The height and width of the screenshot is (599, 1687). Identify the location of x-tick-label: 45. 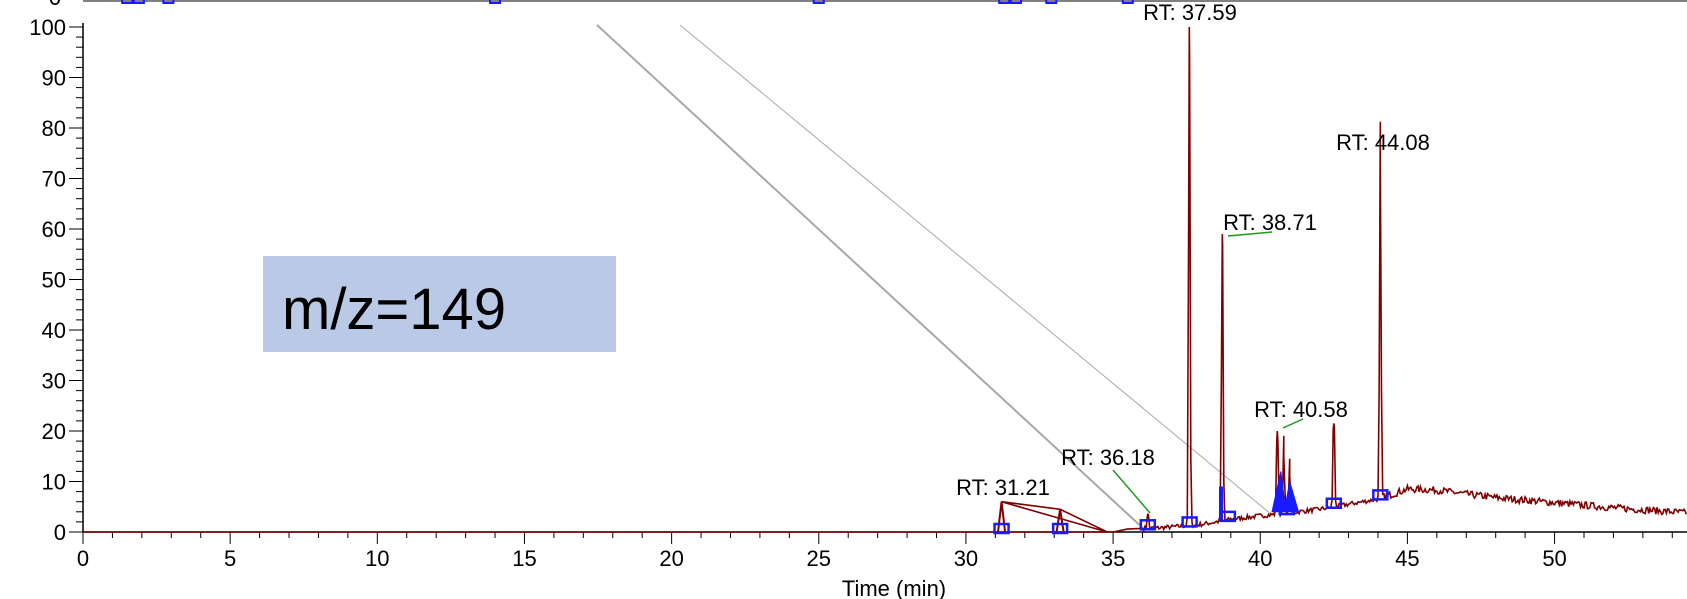
(1407, 558).